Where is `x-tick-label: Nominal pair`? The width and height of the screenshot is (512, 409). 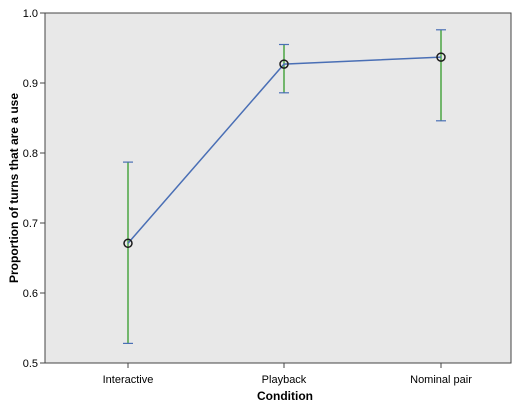
x-tick-label: Nominal pair is located at coordinates (441, 380).